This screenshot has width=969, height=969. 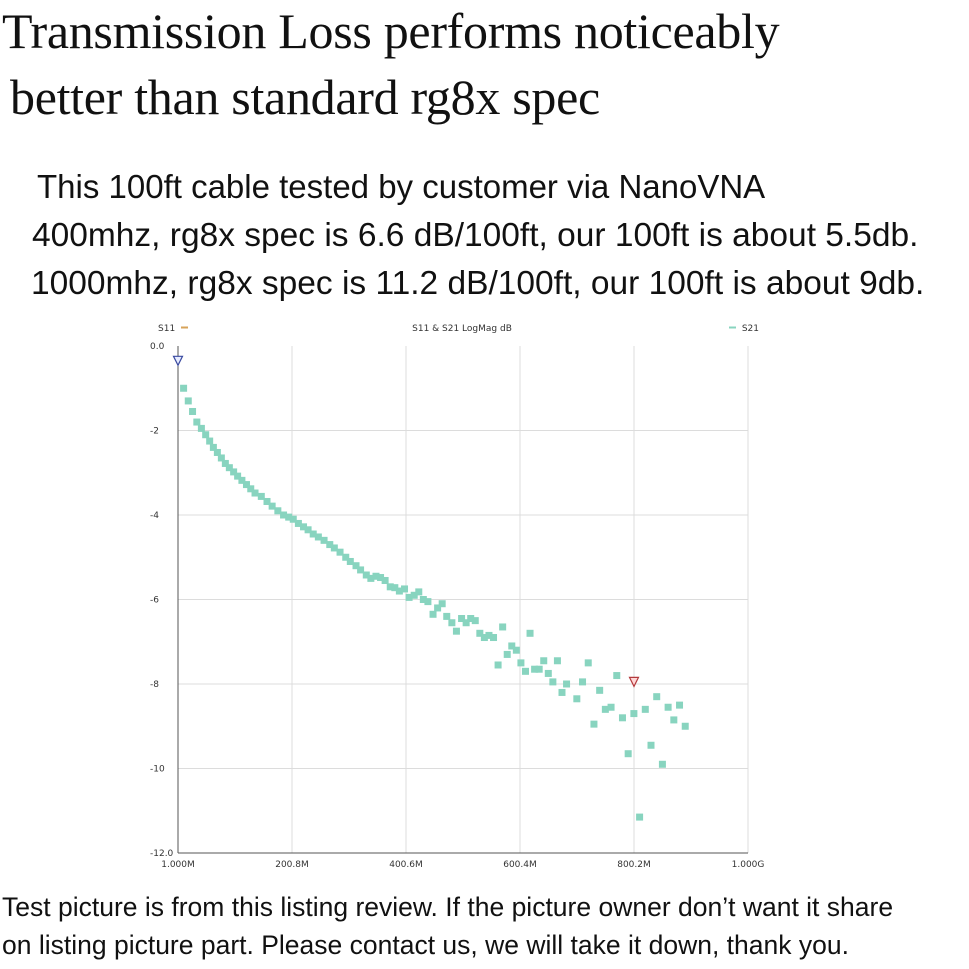 I want to click on x-axis-ticks: 1.000M 200.8M 400.6M 600.4M 800.2M 1.000G, so click(x=462, y=865).